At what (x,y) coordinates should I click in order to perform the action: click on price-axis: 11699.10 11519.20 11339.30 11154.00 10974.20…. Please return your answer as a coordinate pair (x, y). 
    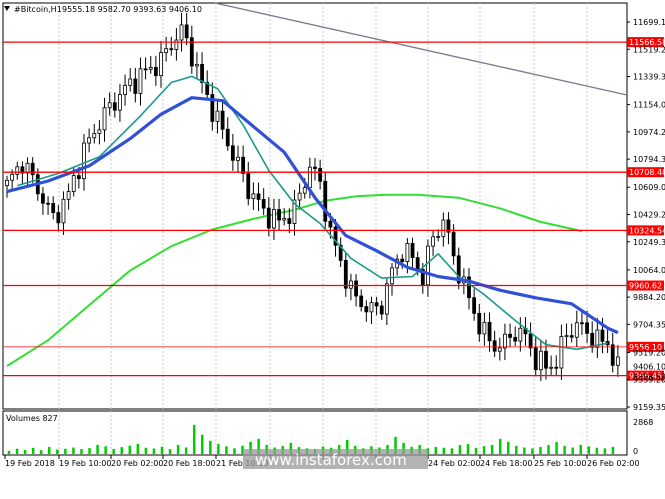
    Looking at the image, I should click on (646, 215).